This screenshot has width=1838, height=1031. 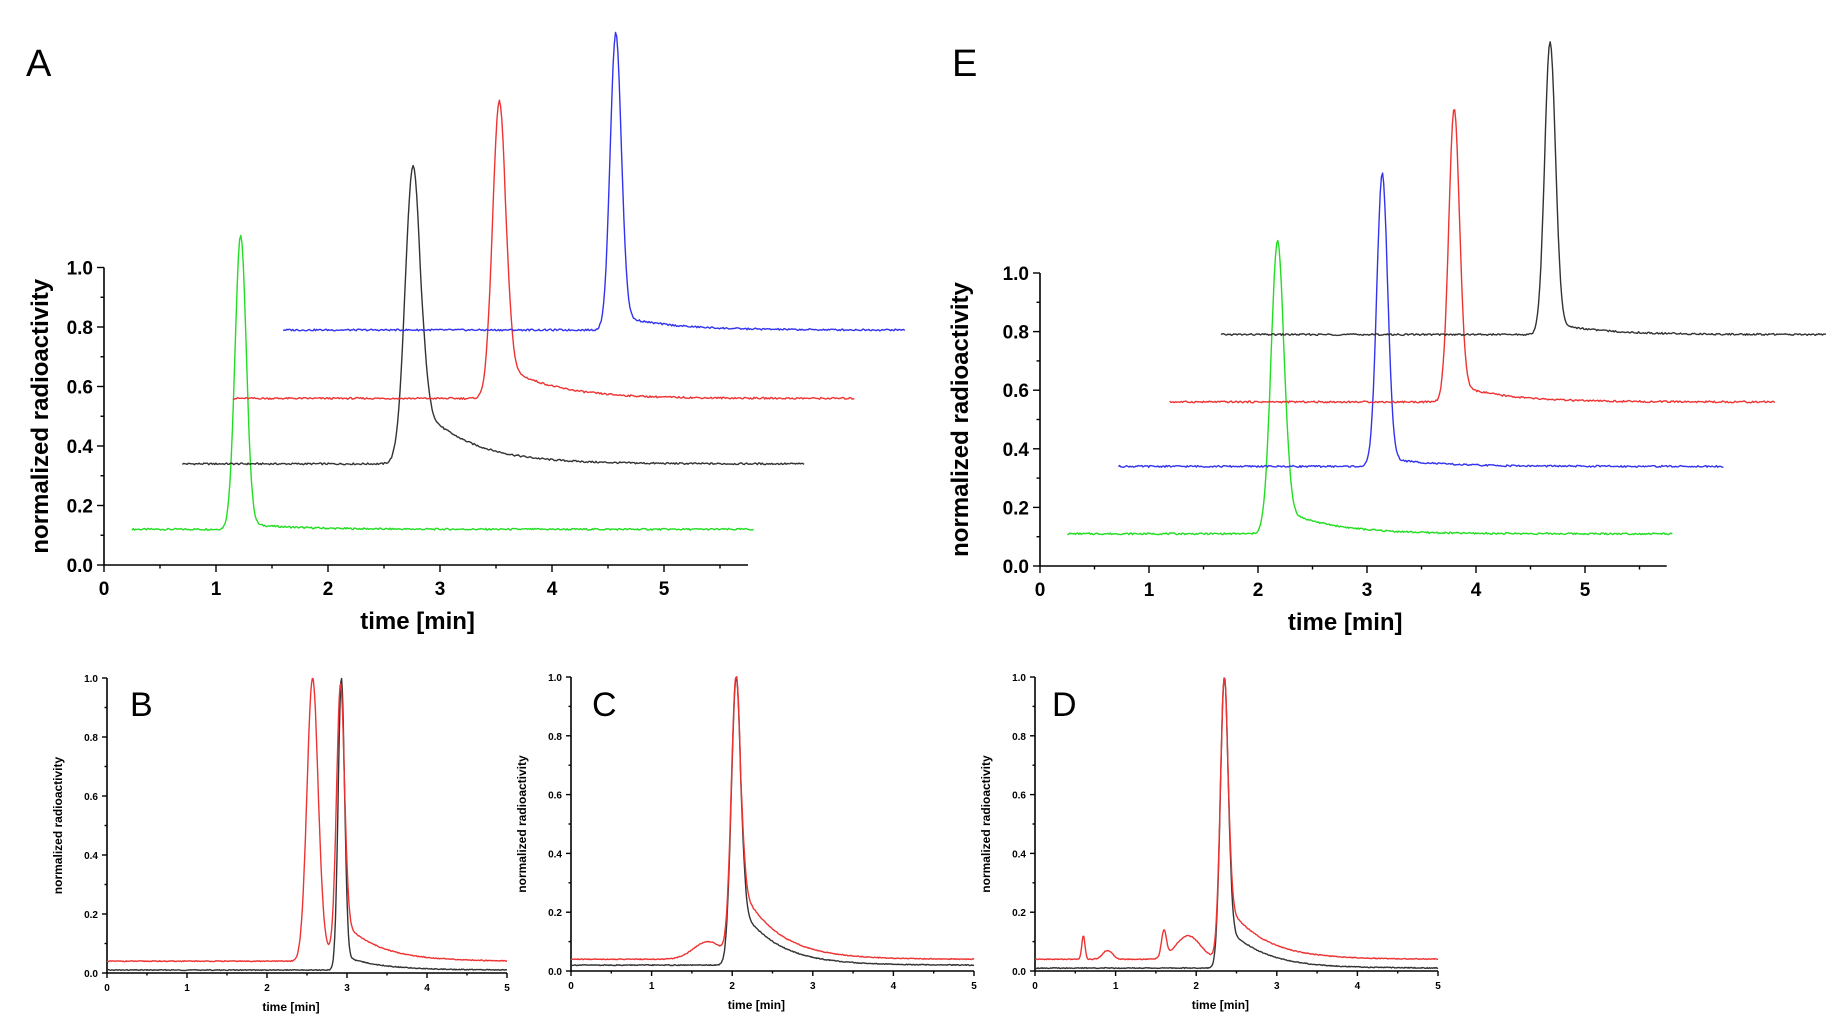 I want to click on panel-letter: A, so click(x=39, y=64).